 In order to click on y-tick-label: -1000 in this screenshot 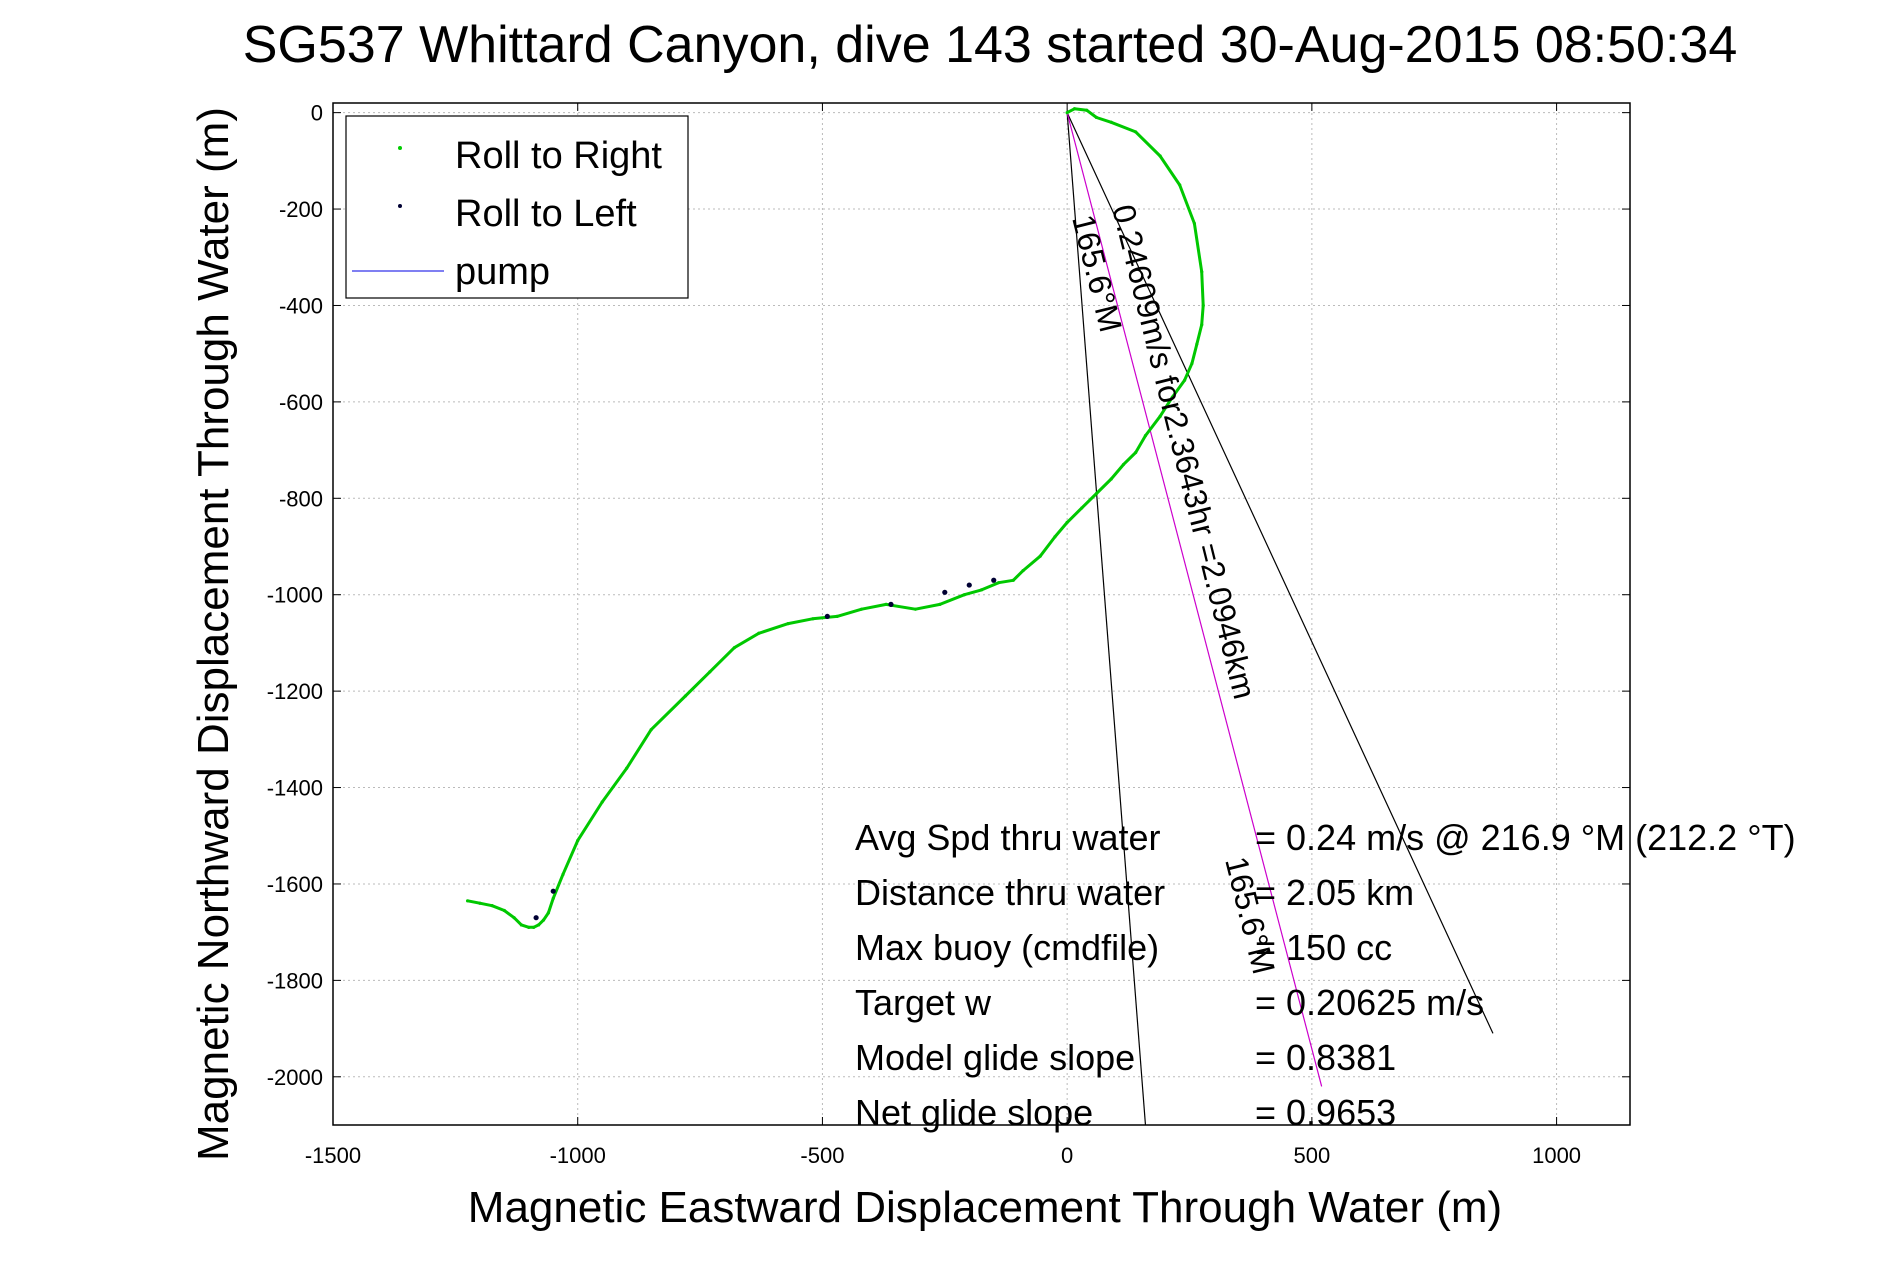, I will do `click(295, 595)`.